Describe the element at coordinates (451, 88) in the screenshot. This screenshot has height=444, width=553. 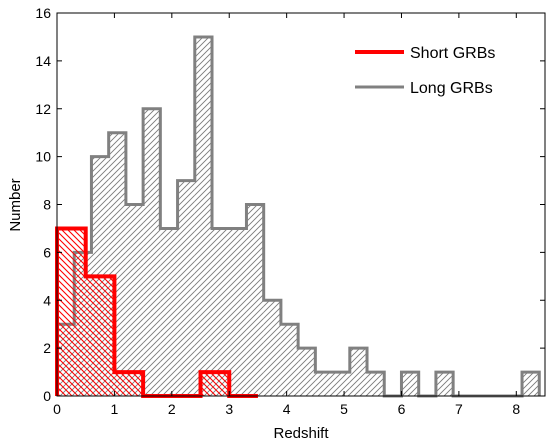
I see `legend-label-long-grbs: Long GRBs` at that location.